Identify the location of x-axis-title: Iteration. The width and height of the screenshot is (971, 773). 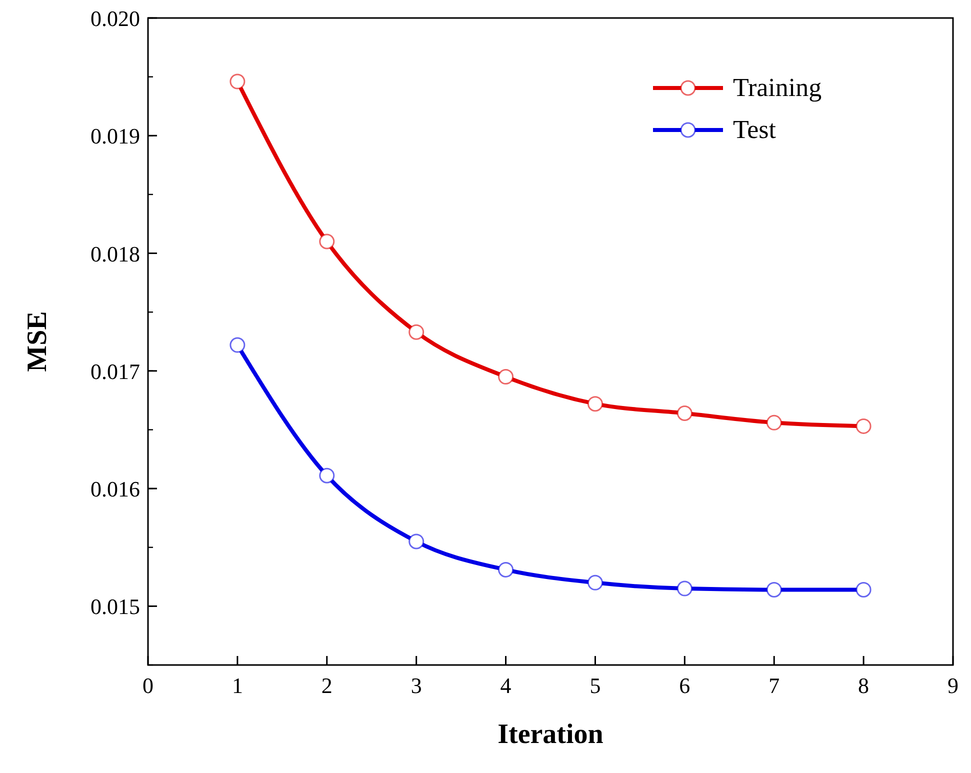
(551, 734).